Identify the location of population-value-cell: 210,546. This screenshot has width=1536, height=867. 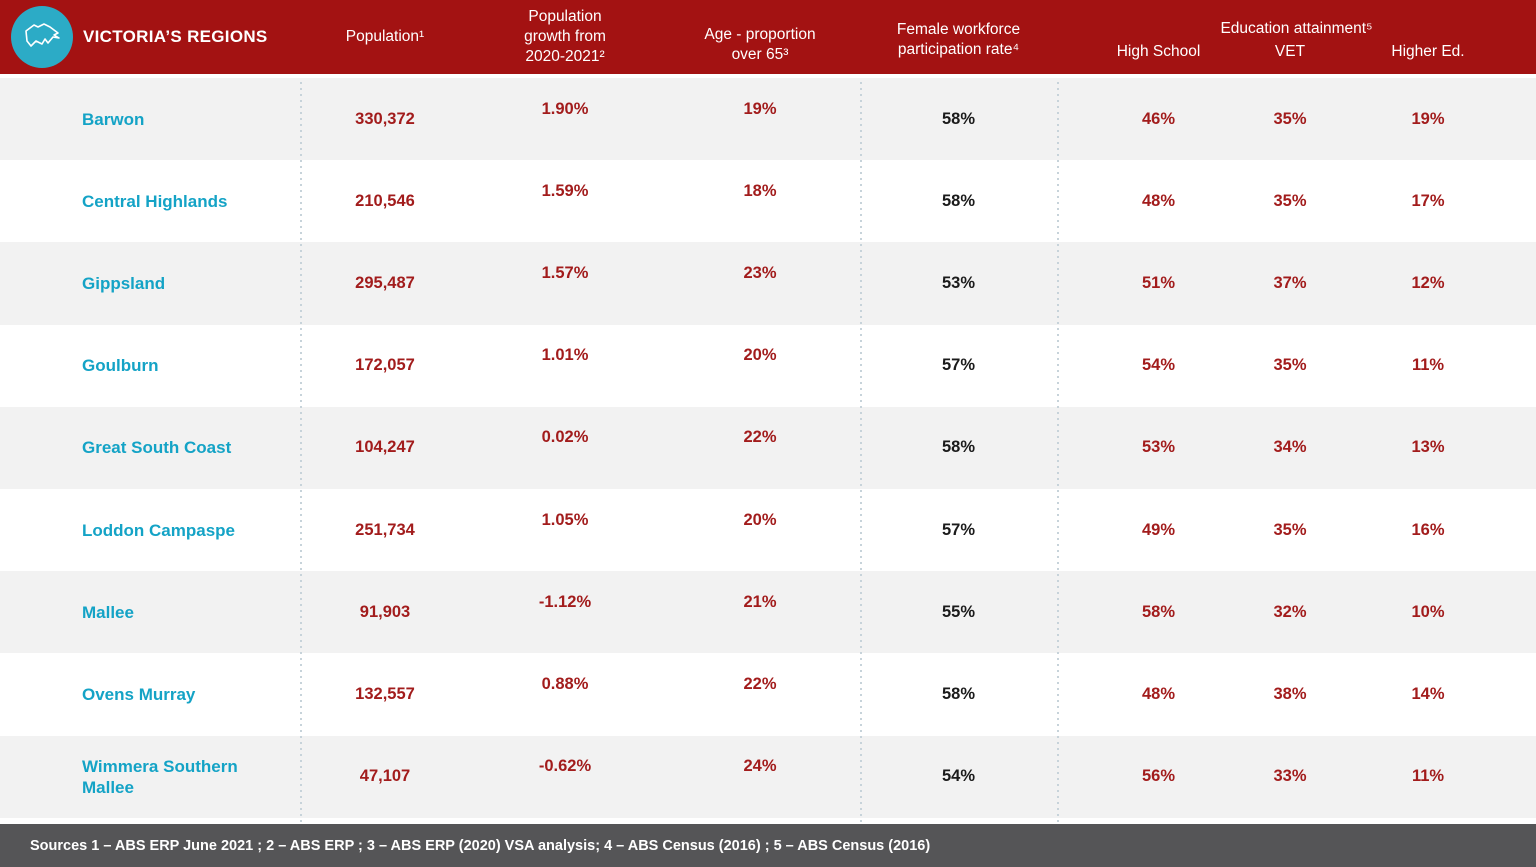
(385, 201).